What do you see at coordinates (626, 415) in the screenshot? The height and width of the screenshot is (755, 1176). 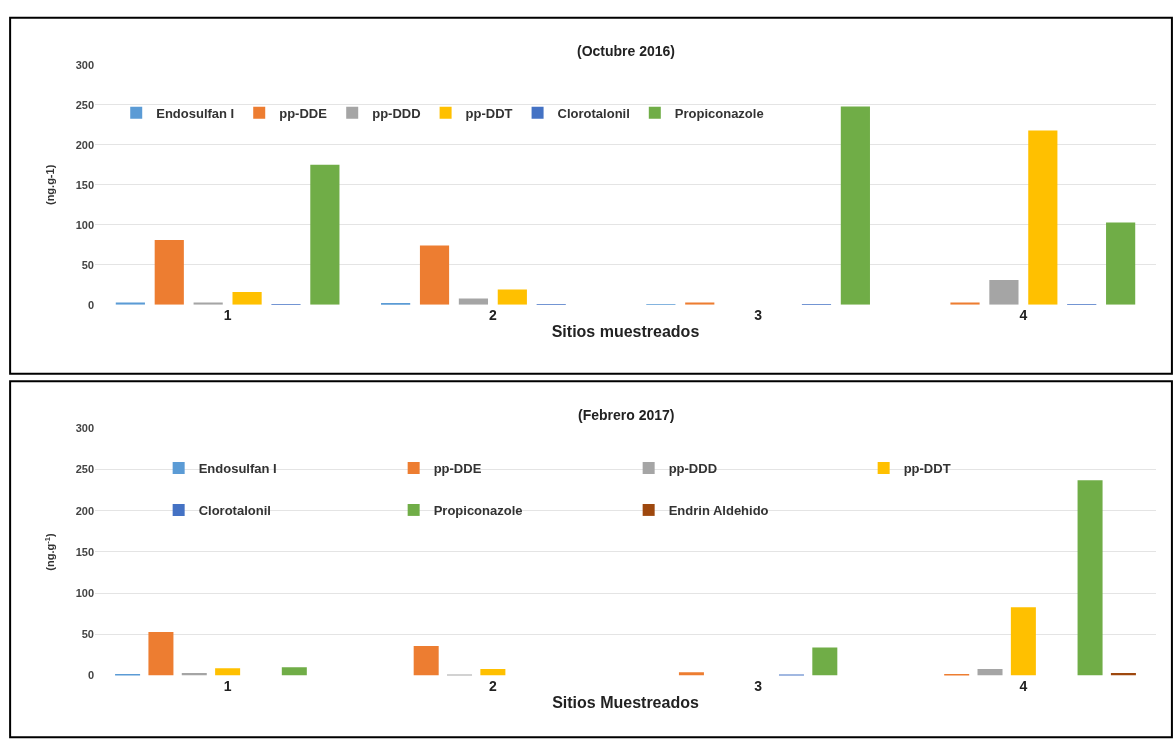 I see `chart-title: (Febrero 2017)` at bounding box center [626, 415].